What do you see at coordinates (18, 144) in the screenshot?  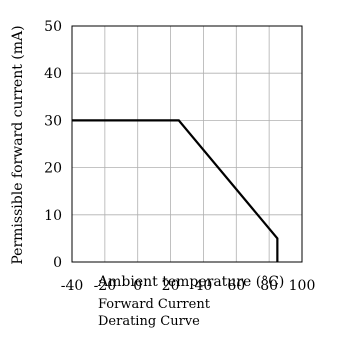 I see `y-axis-label: Permissible forward current (mA)` at bounding box center [18, 144].